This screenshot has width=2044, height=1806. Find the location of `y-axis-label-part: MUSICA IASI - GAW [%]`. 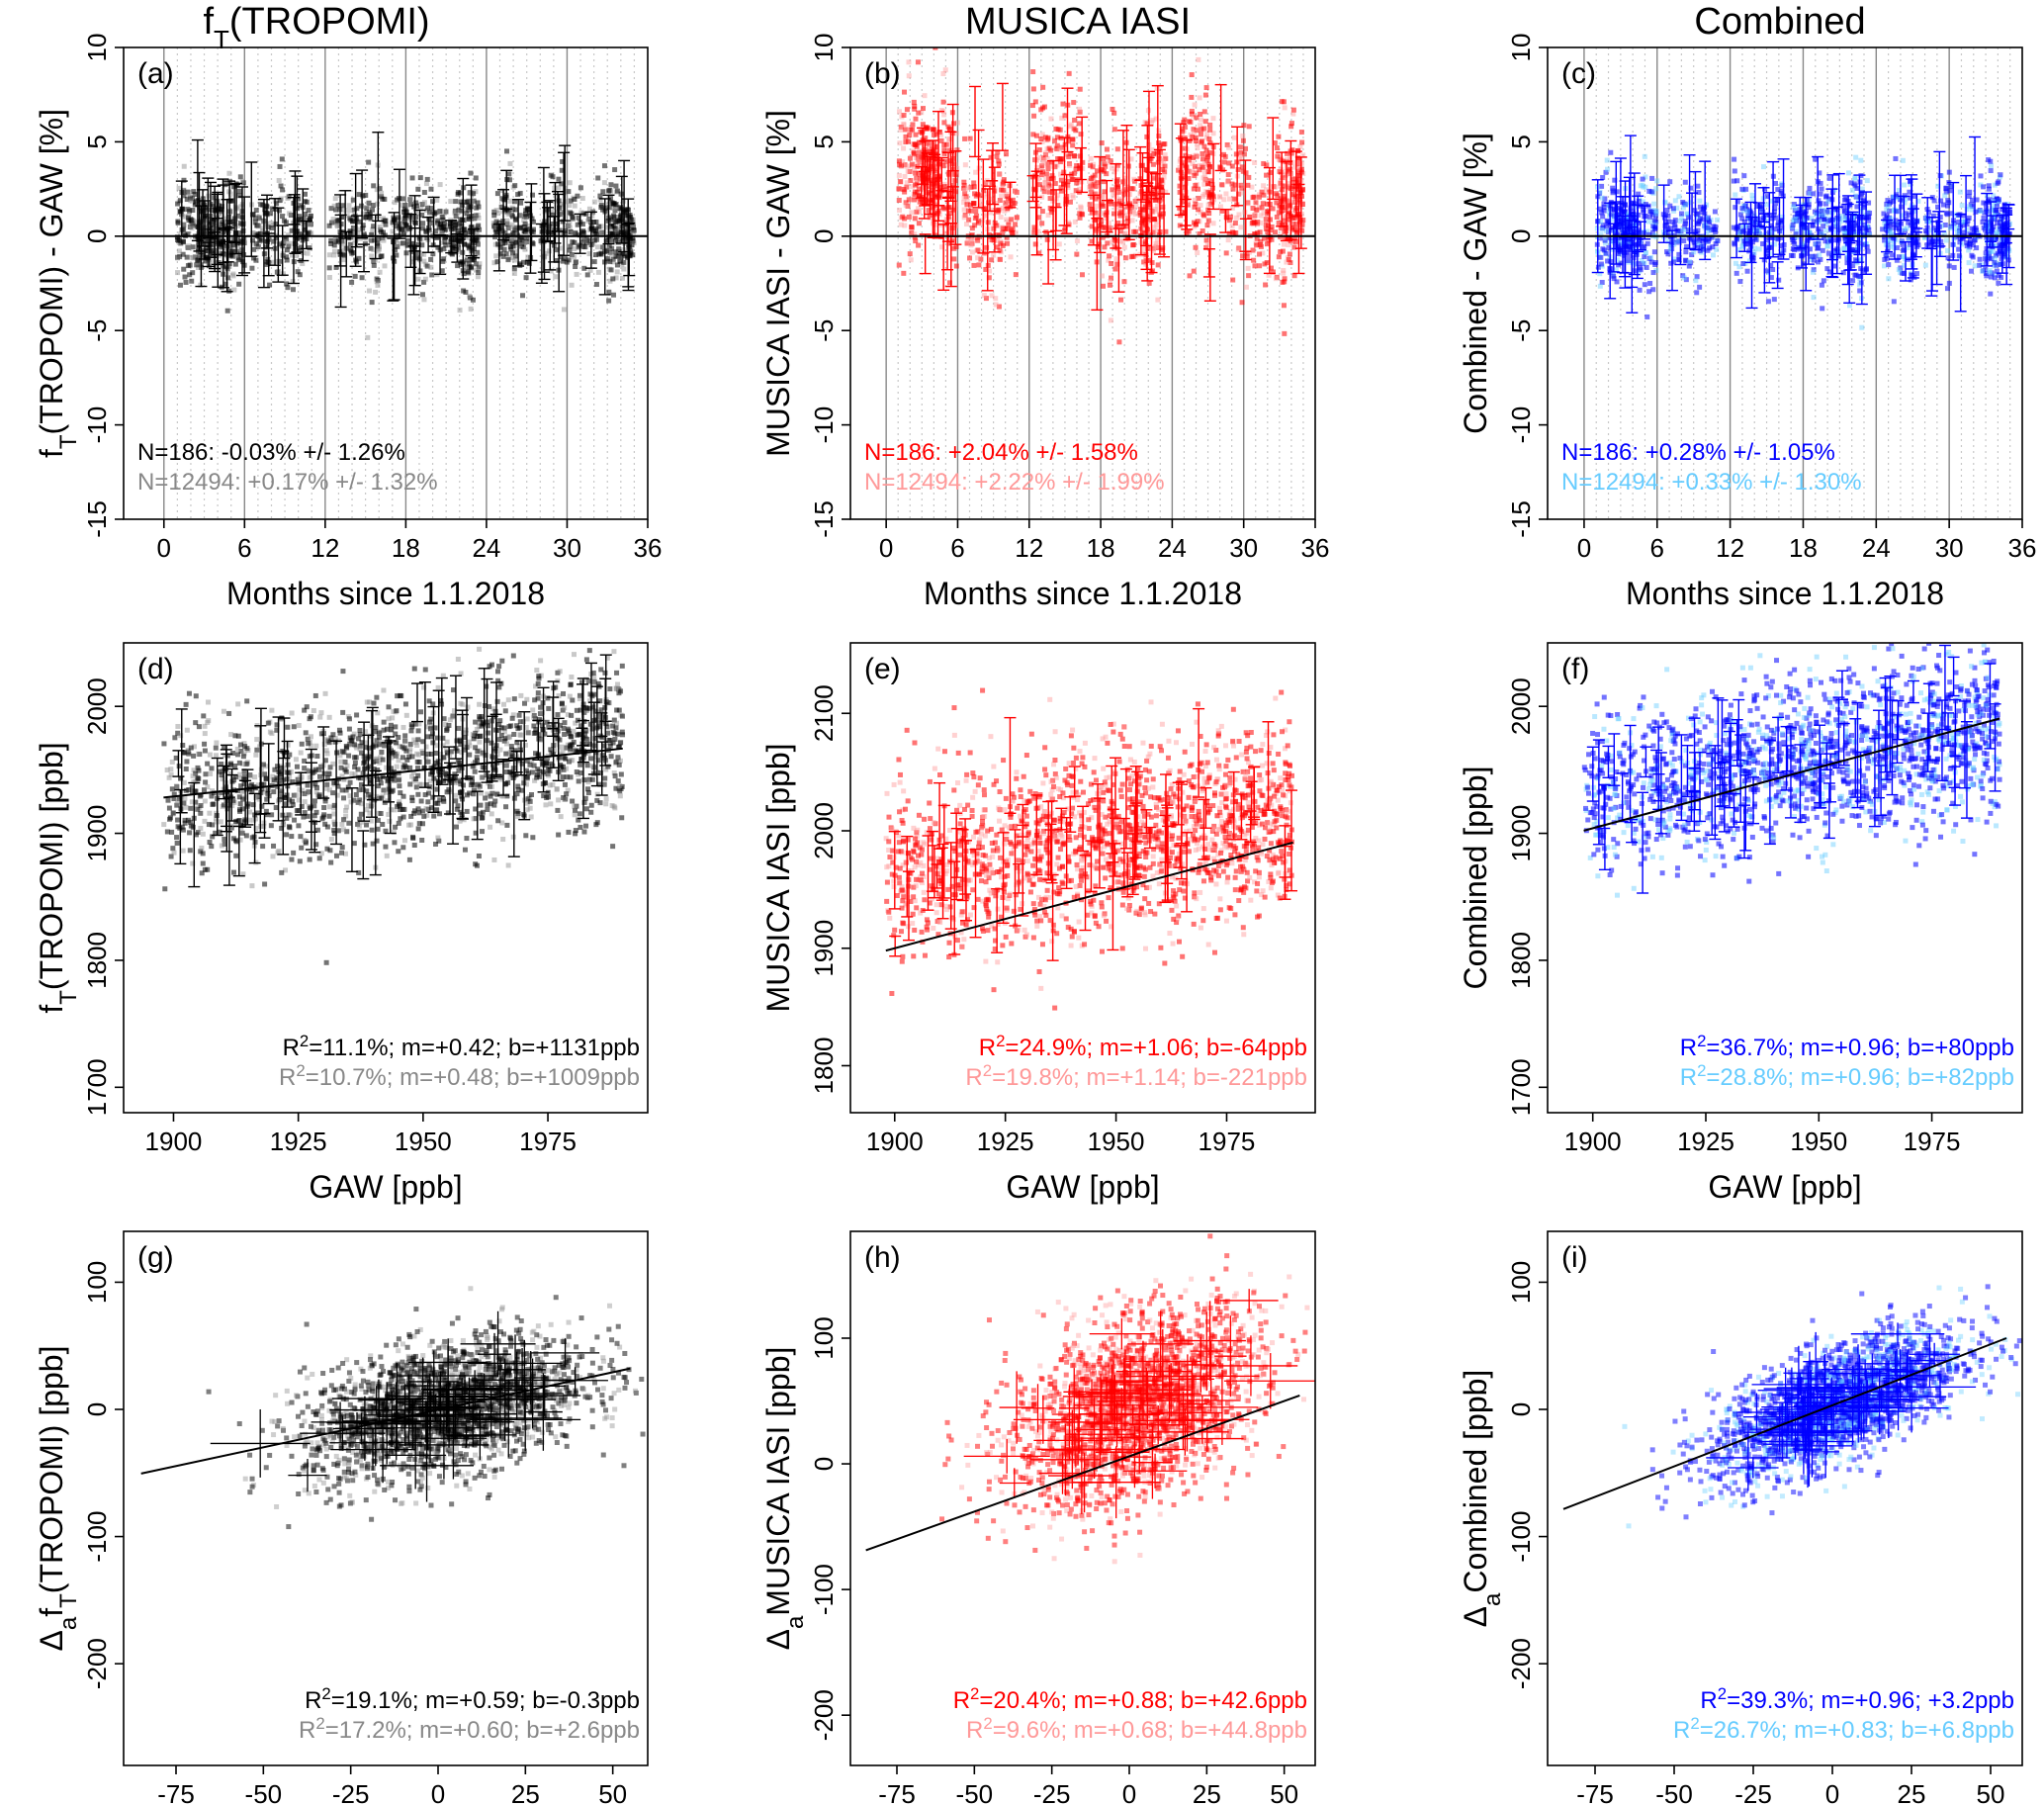

y-axis-label-part: MUSICA IASI - GAW [%] is located at coordinates (778, 283).